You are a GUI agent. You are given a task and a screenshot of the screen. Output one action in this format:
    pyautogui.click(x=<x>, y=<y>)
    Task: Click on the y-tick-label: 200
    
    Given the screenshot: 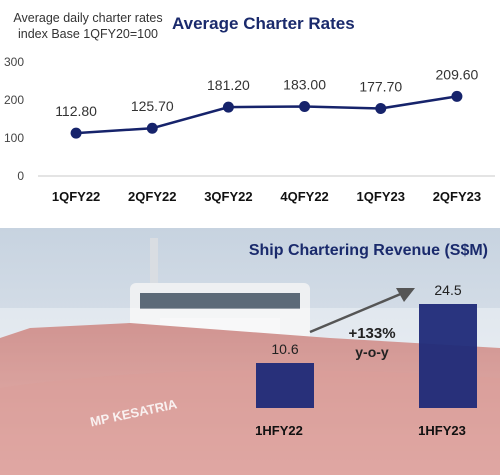 What is the action you would take?
    pyautogui.click(x=14, y=100)
    